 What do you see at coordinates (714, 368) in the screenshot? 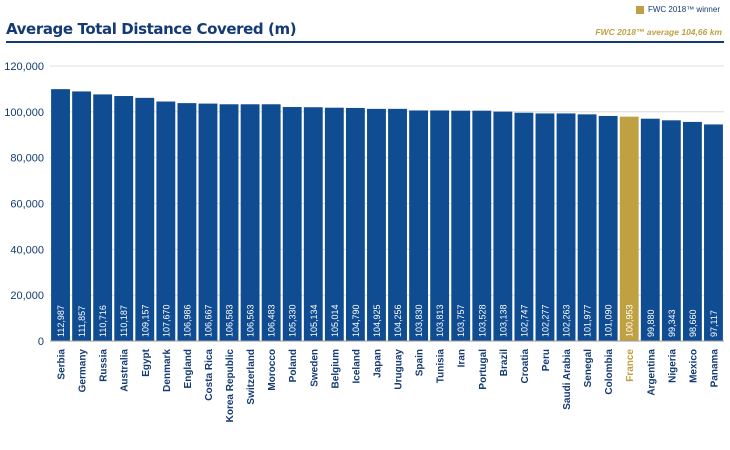
I see `x-tick-label: Panama` at bounding box center [714, 368].